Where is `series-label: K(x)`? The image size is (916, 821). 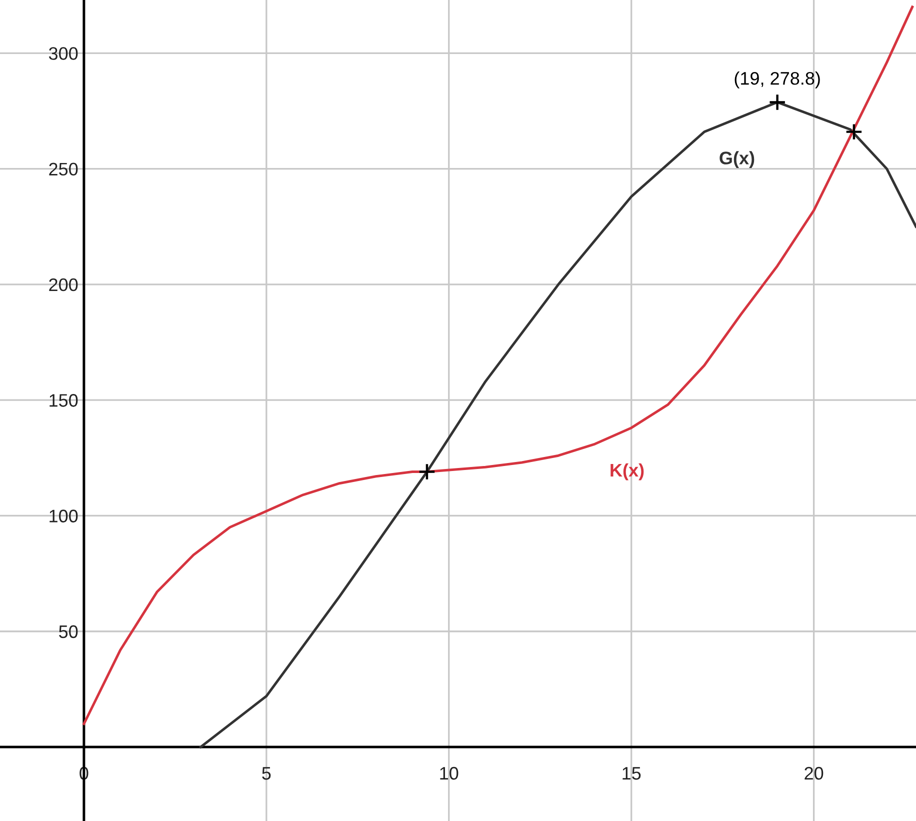 series-label: K(x) is located at coordinates (627, 471).